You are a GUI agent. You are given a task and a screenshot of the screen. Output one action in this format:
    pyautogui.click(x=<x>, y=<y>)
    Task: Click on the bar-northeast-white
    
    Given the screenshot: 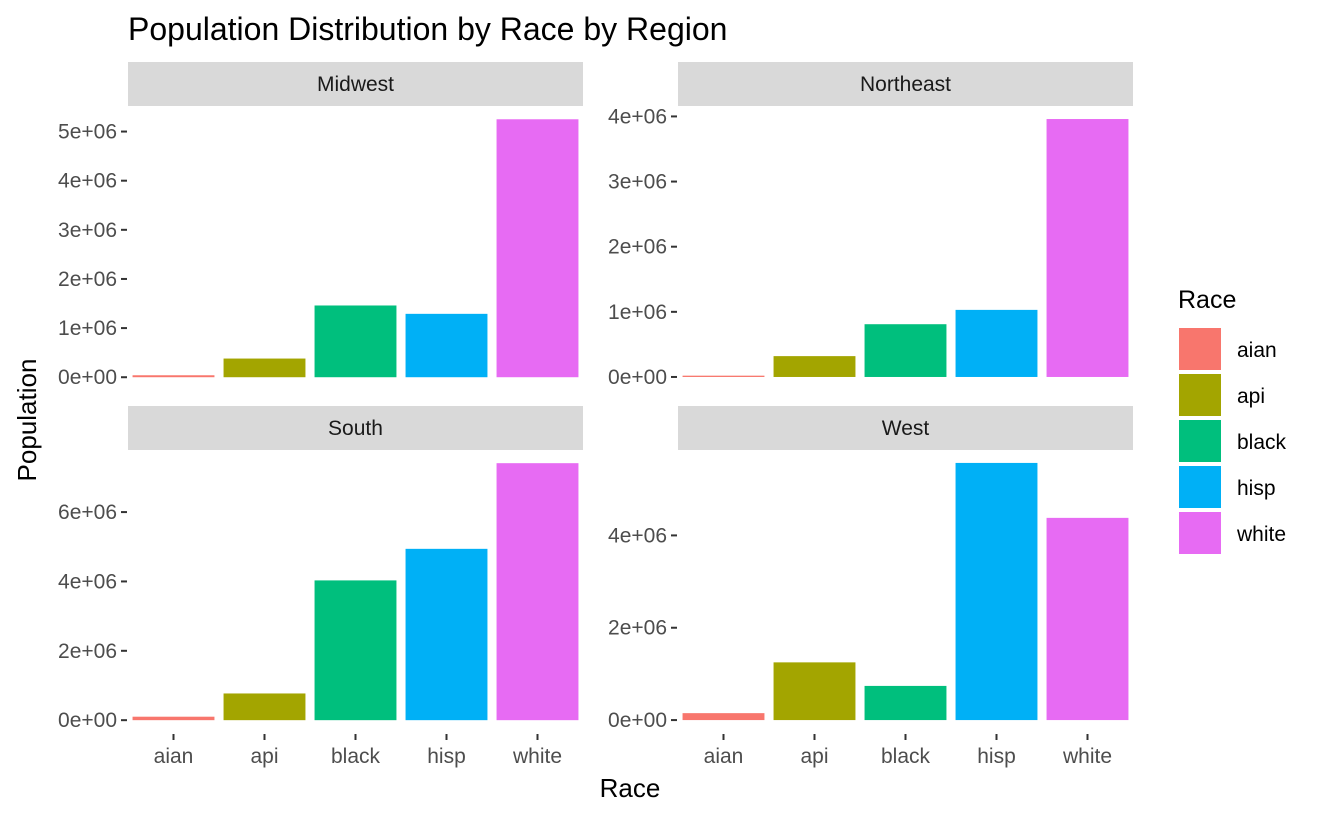 What is the action you would take?
    pyautogui.click(x=1087, y=248)
    